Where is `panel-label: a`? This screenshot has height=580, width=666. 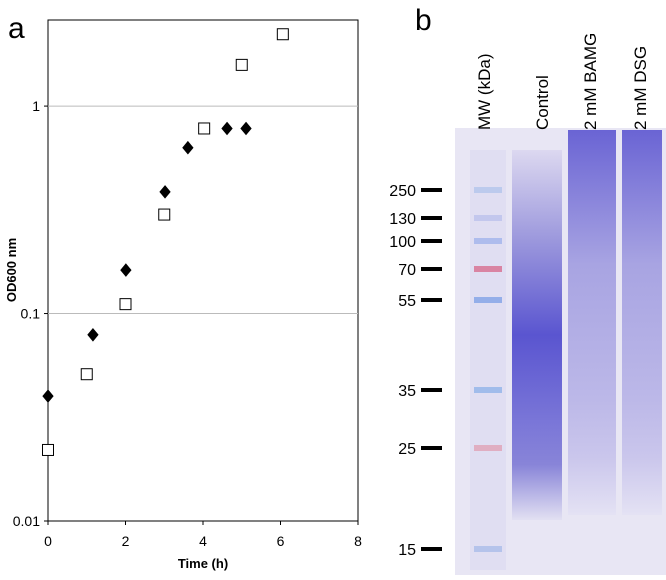
panel-label: a is located at coordinates (16, 28).